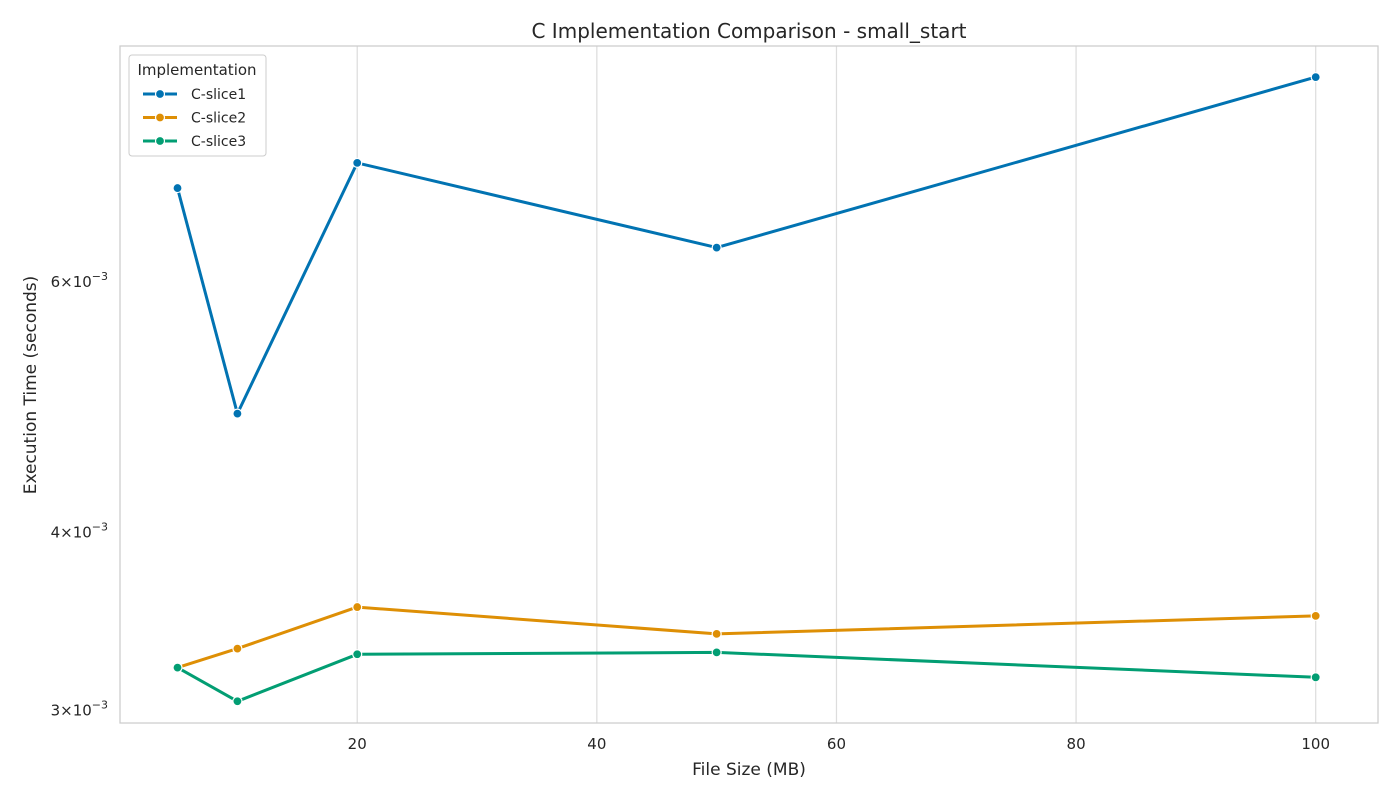 This screenshot has height=800, width=1400. Describe the element at coordinates (596, 744) in the screenshot. I see `x-tick-label: 40` at that location.